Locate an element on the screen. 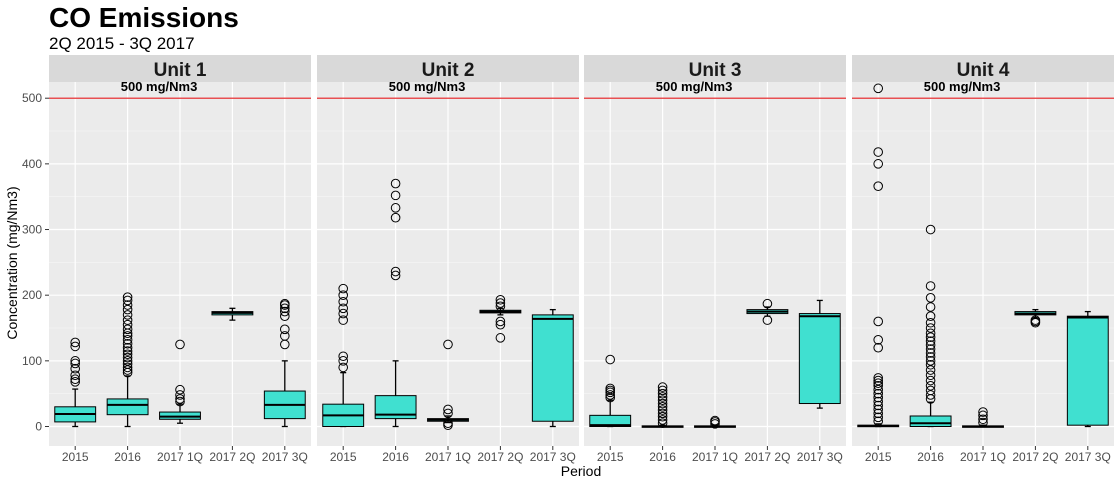 This screenshot has height=480, width=1120. y-axis-label: Concentration (mg/Nm3) is located at coordinates (12, 262).